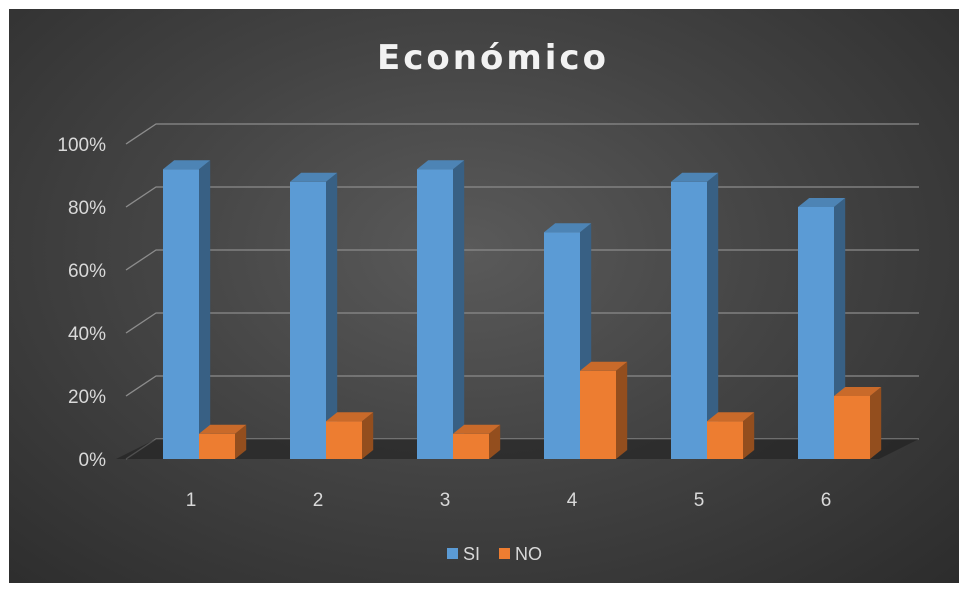 The width and height of the screenshot is (967, 591). Describe the element at coordinates (87, 334) in the screenshot. I see `y-tick-label: 40%` at that location.